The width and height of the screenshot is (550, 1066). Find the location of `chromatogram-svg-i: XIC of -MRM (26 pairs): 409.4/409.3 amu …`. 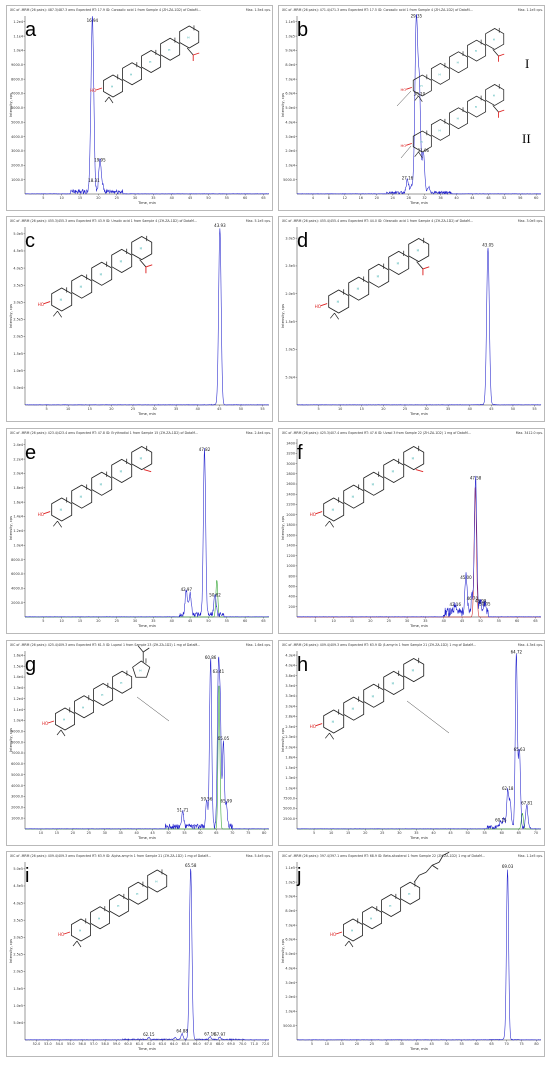

chromatogram-svg-i: XIC of -MRM (26 pairs): 409.4/409.3 amu … is located at coordinates (140, 952).